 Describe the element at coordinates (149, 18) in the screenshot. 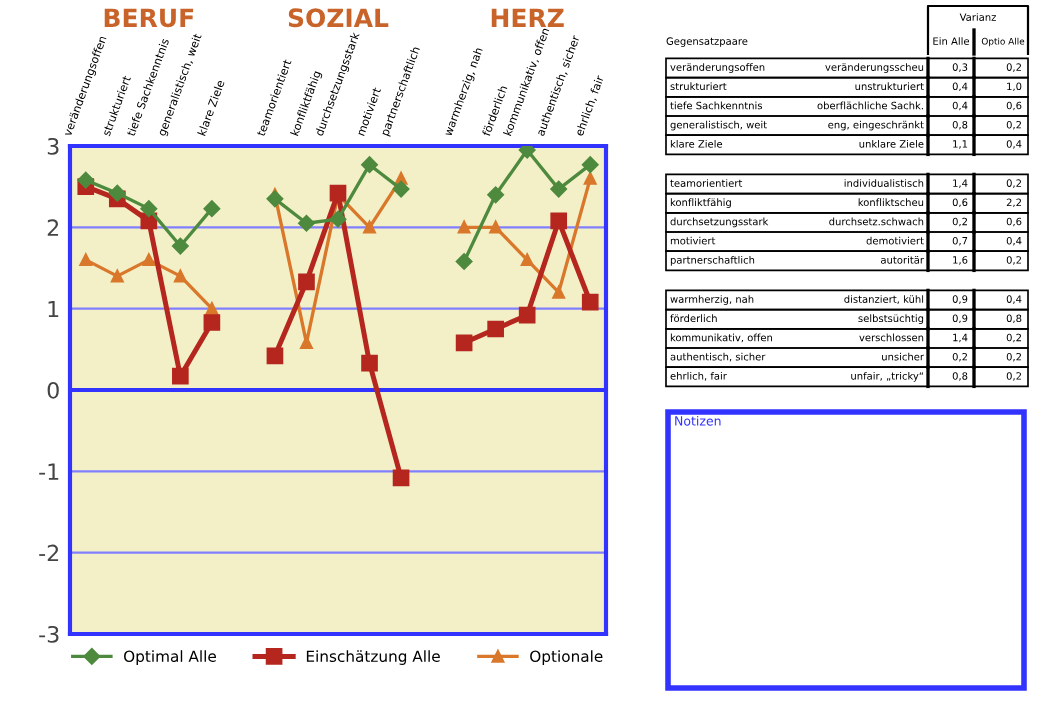

I see `text: BERUF` at that location.